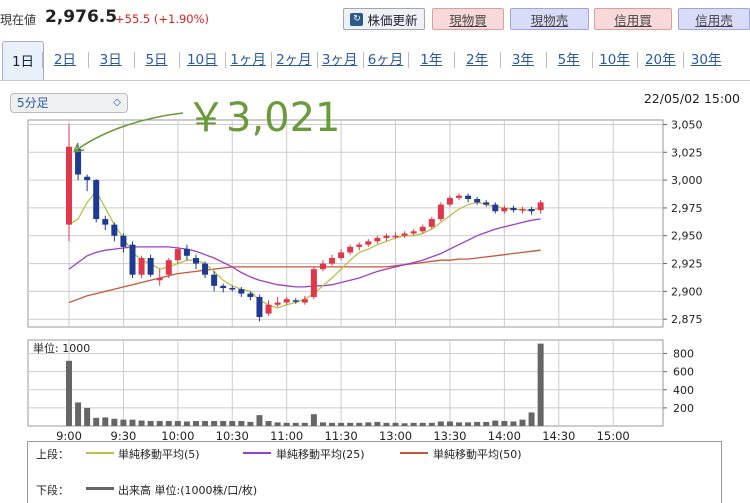  I want to click on interval-select: 5分足 ◇, so click(69, 103).